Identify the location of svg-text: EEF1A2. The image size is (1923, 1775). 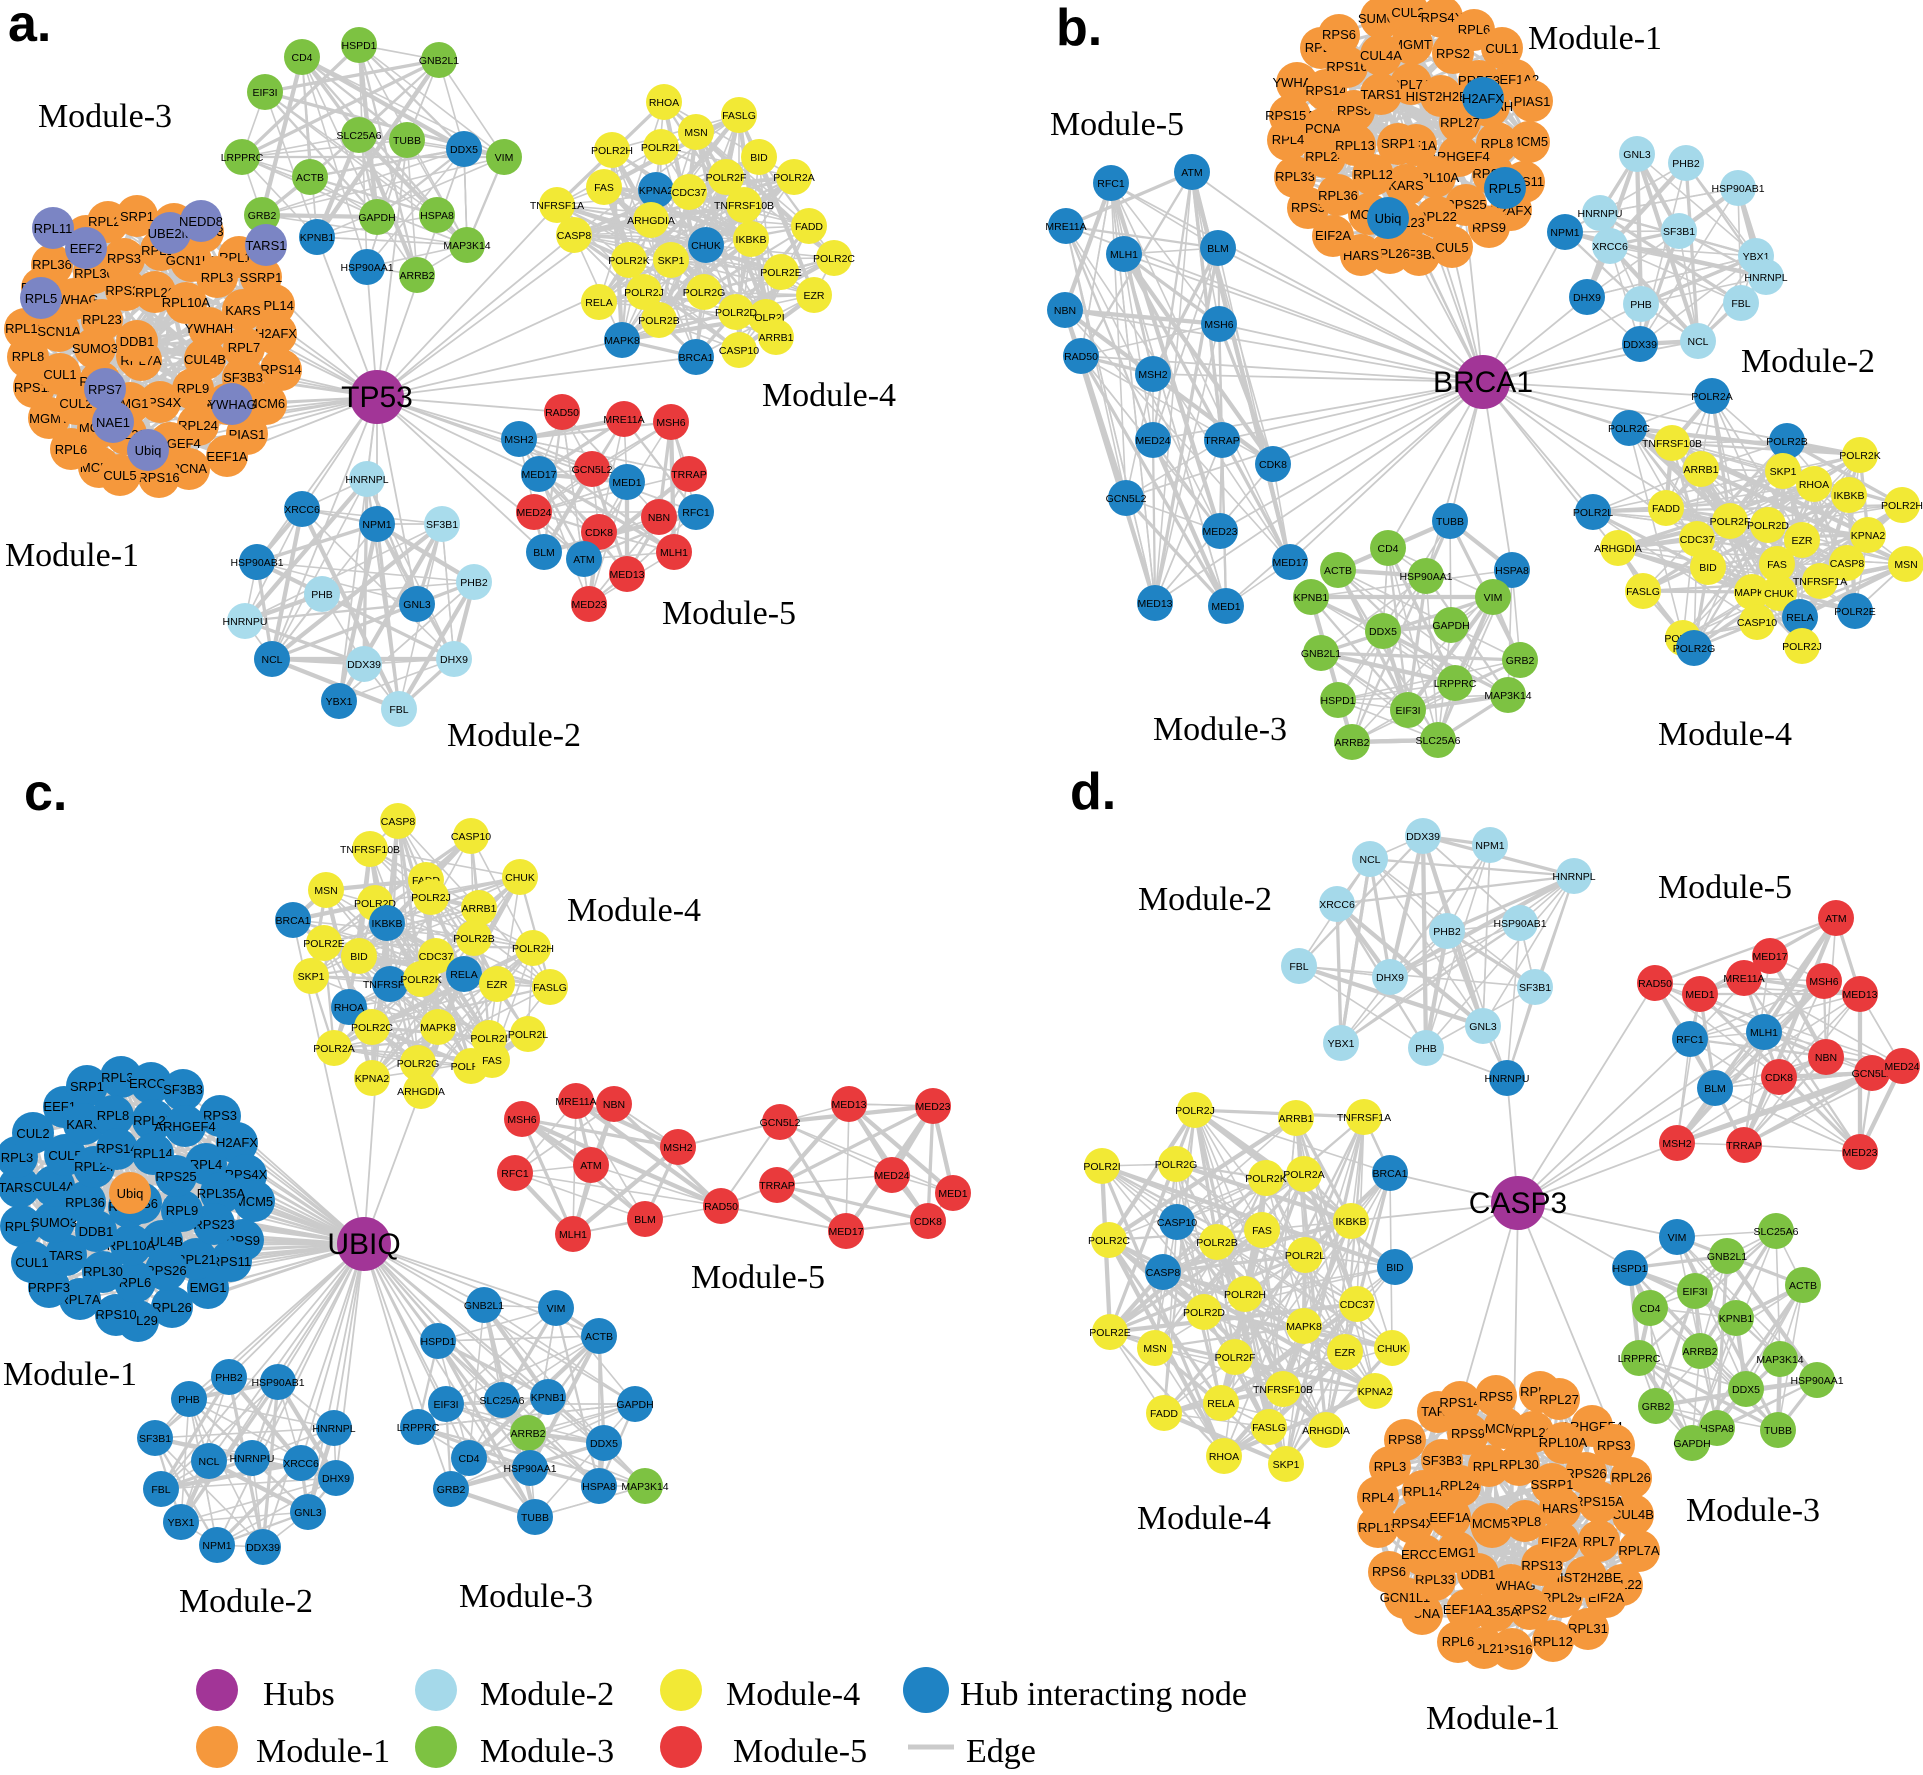
(1467, 1609).